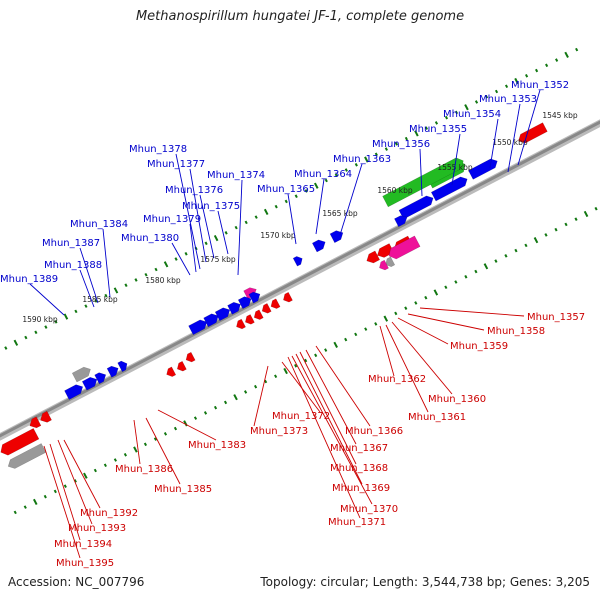  What do you see at coordinates (479, 346) in the screenshot?
I see `gene-label-reverse: Mhun_1359` at bounding box center [479, 346].